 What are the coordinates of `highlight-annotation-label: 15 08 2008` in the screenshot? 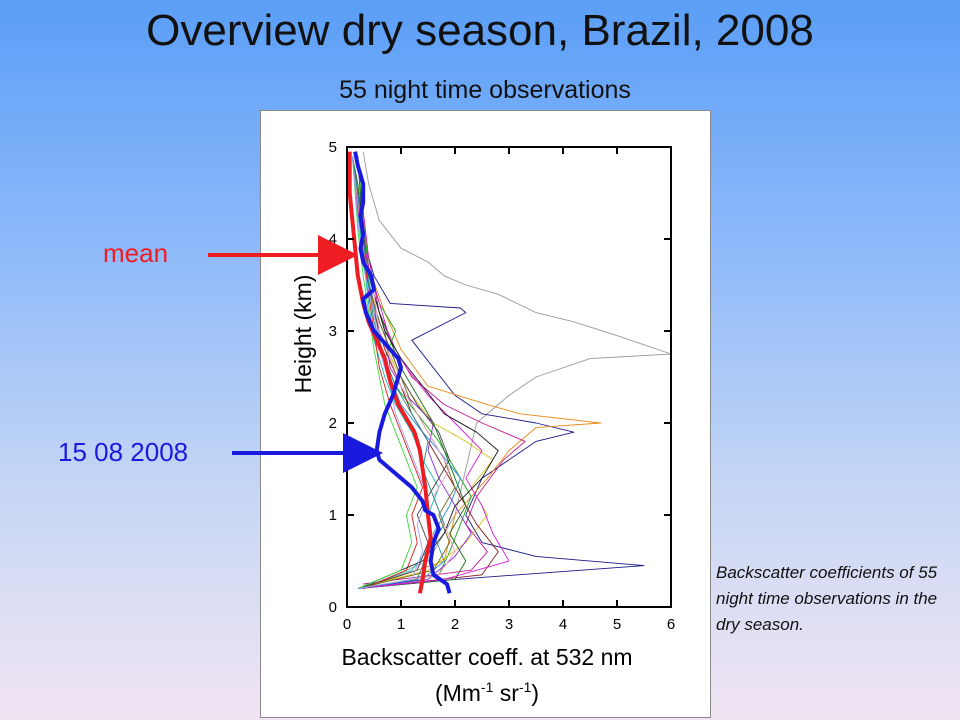 It's located at (123, 452).